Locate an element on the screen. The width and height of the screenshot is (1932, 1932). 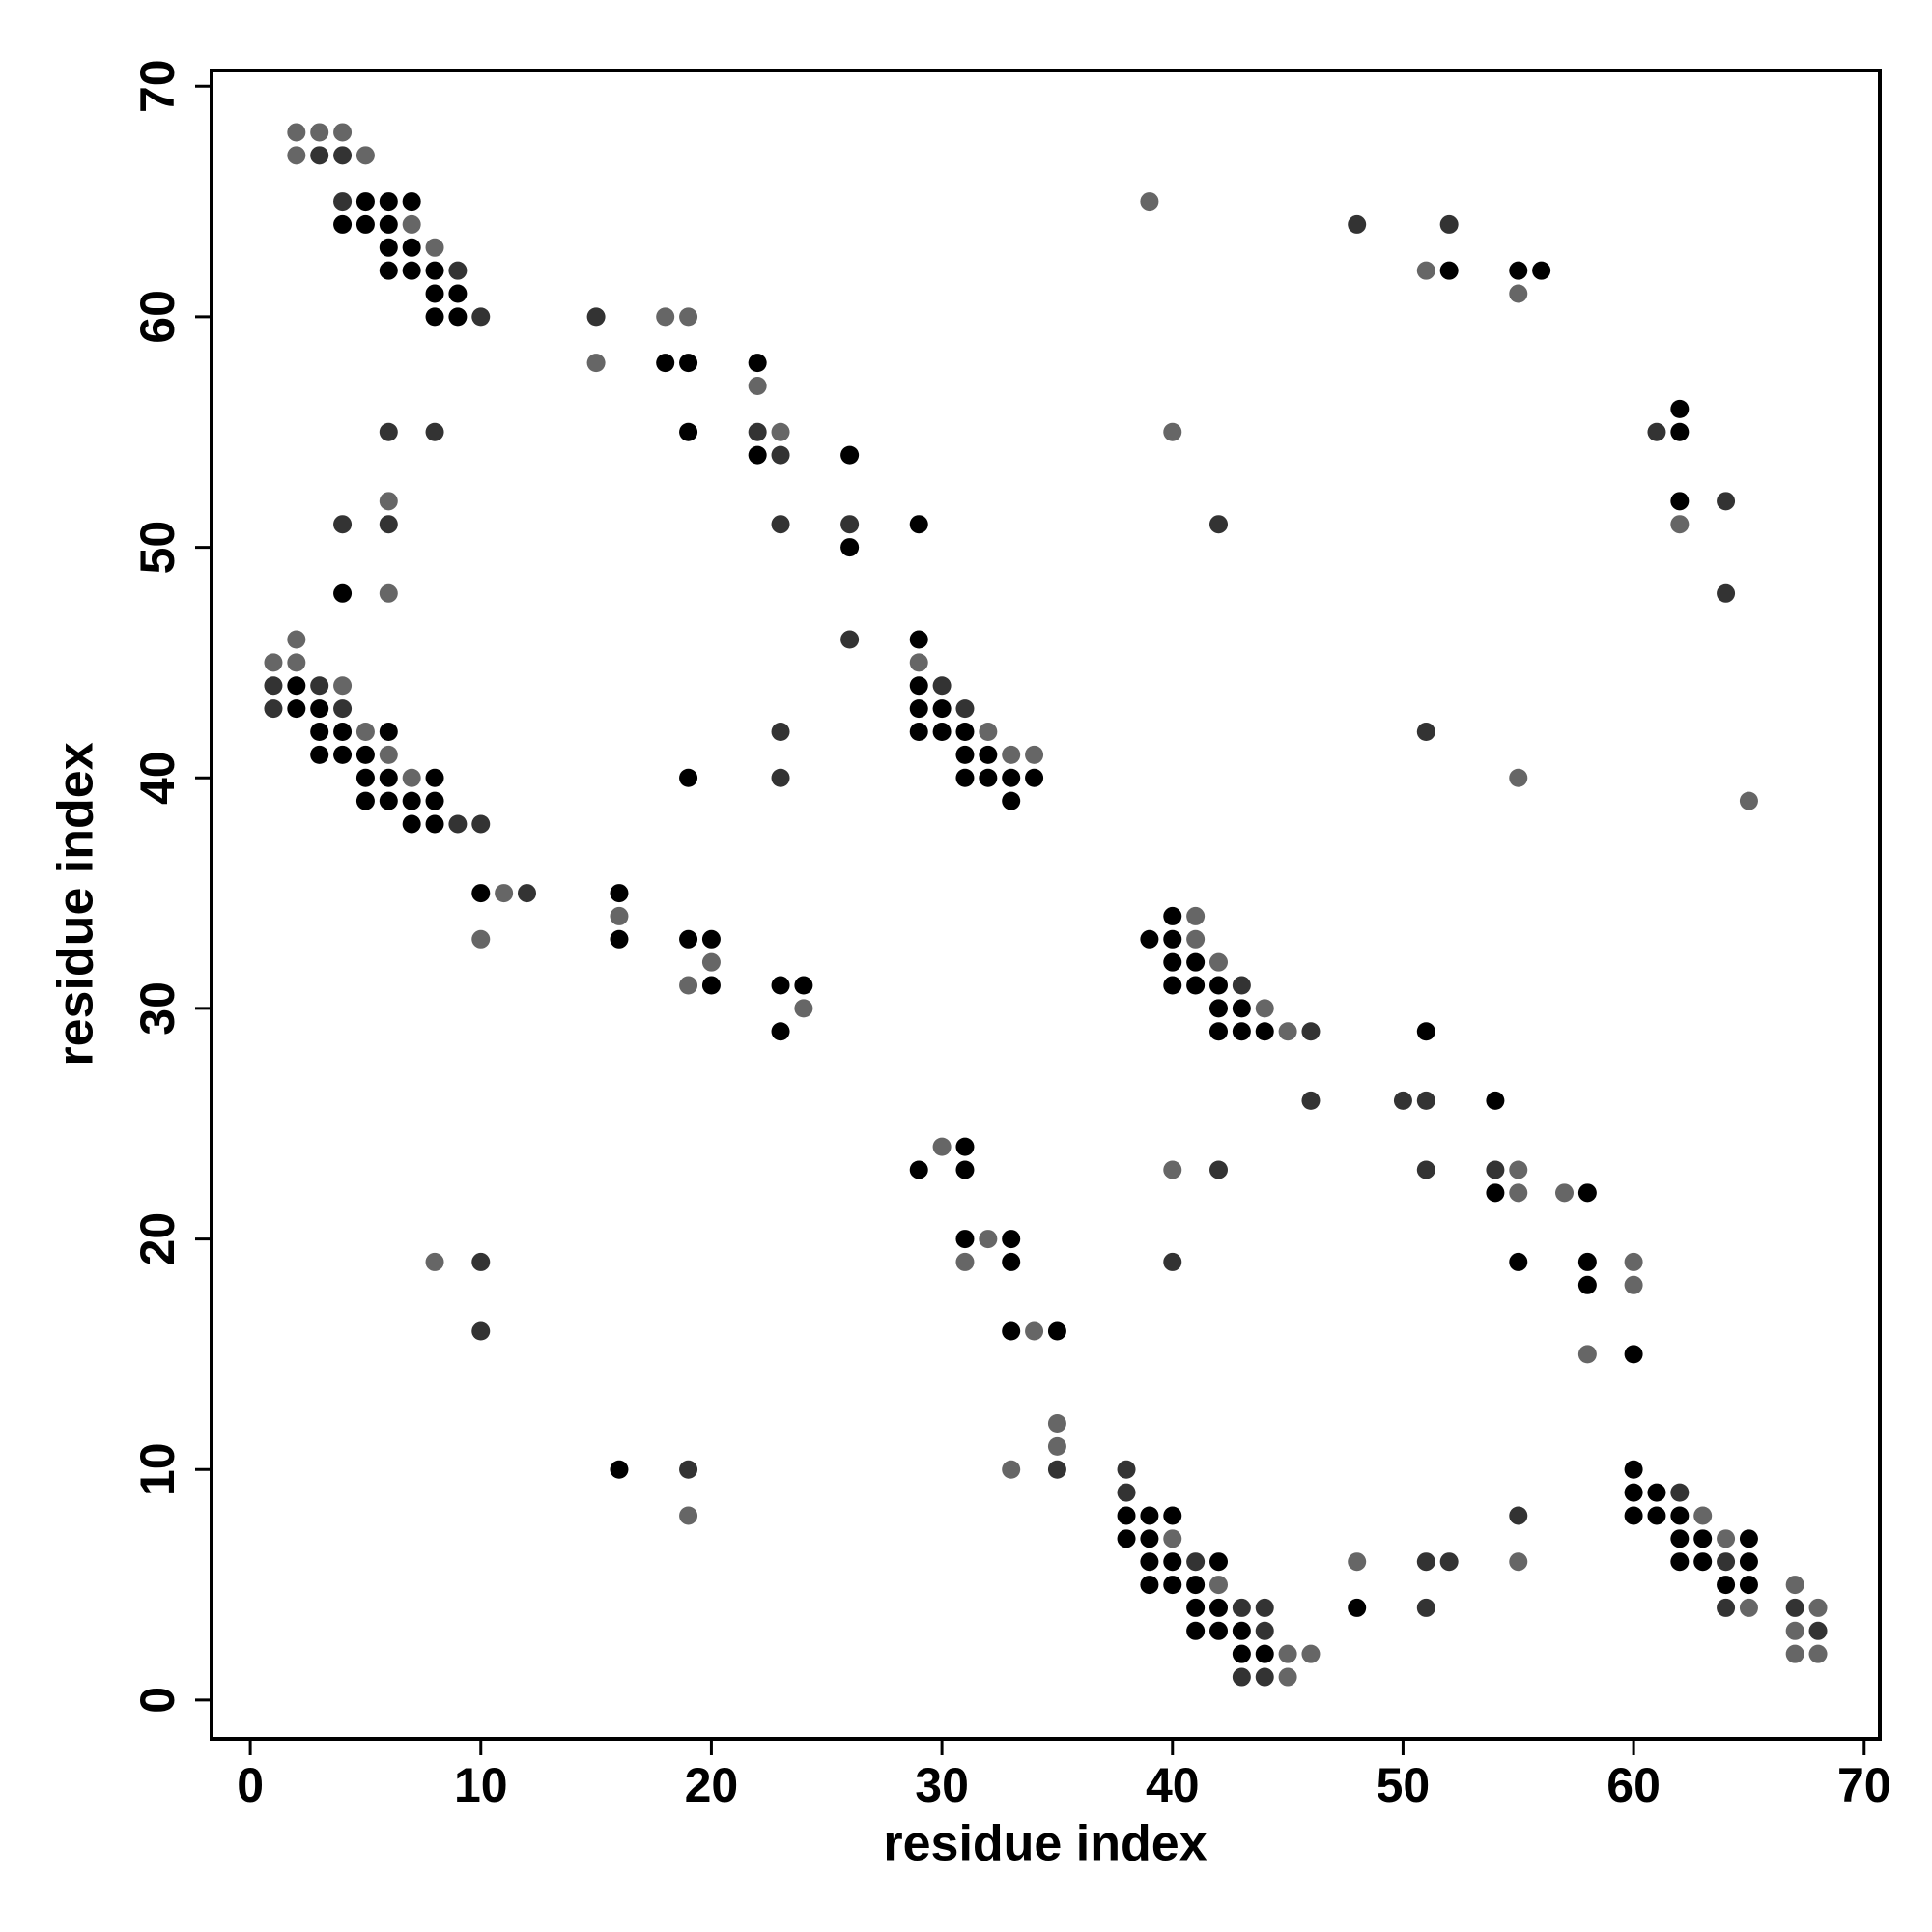
x-tick-label: 10 is located at coordinates (481, 1785).